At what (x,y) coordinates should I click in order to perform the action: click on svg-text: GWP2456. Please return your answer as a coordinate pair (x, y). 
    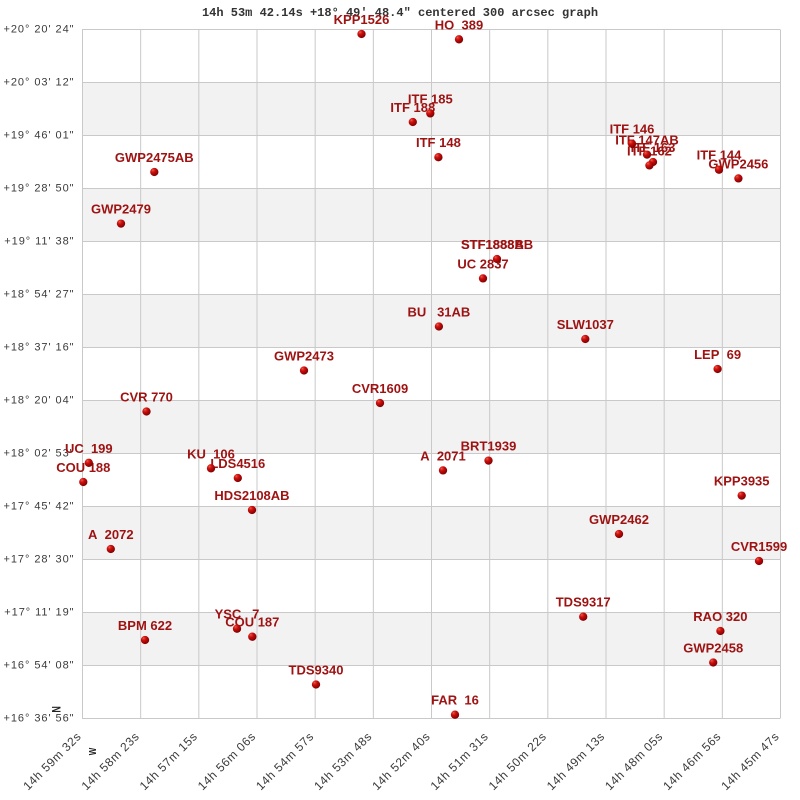
    Looking at the image, I should click on (738, 163).